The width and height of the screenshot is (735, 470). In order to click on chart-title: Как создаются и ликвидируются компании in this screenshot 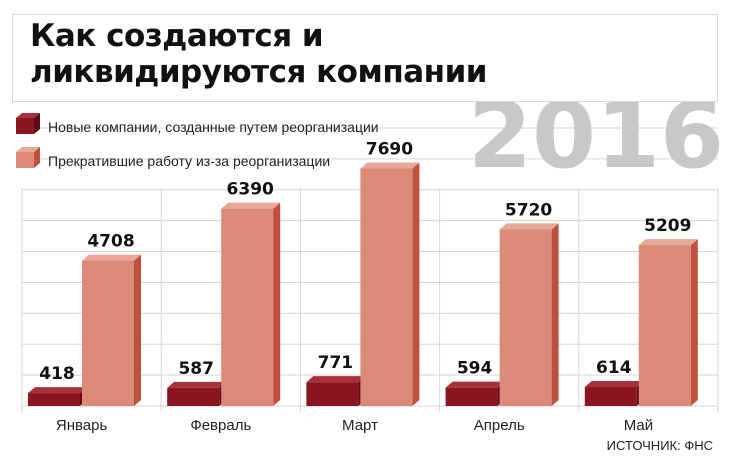, I will do `click(259, 54)`.